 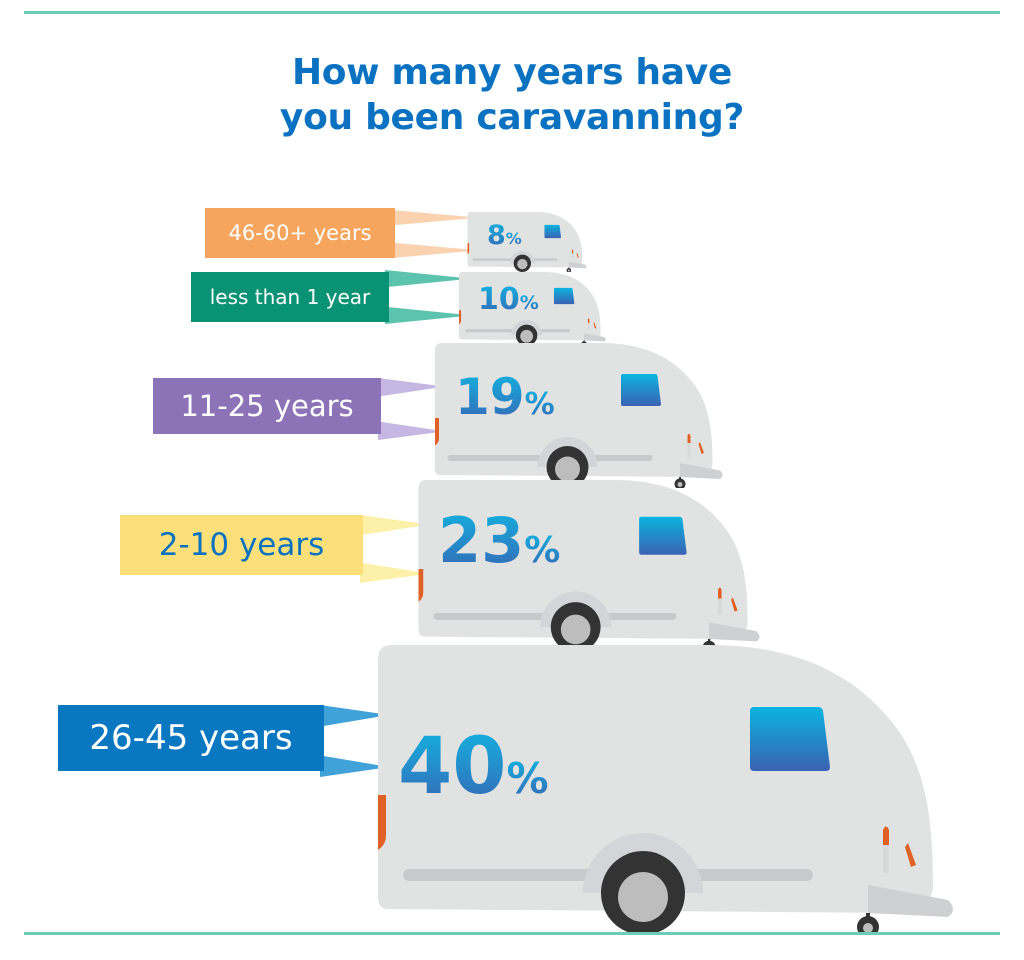 What do you see at coordinates (508, 299) in the screenshot?
I see `percentage-value: 10%` at bounding box center [508, 299].